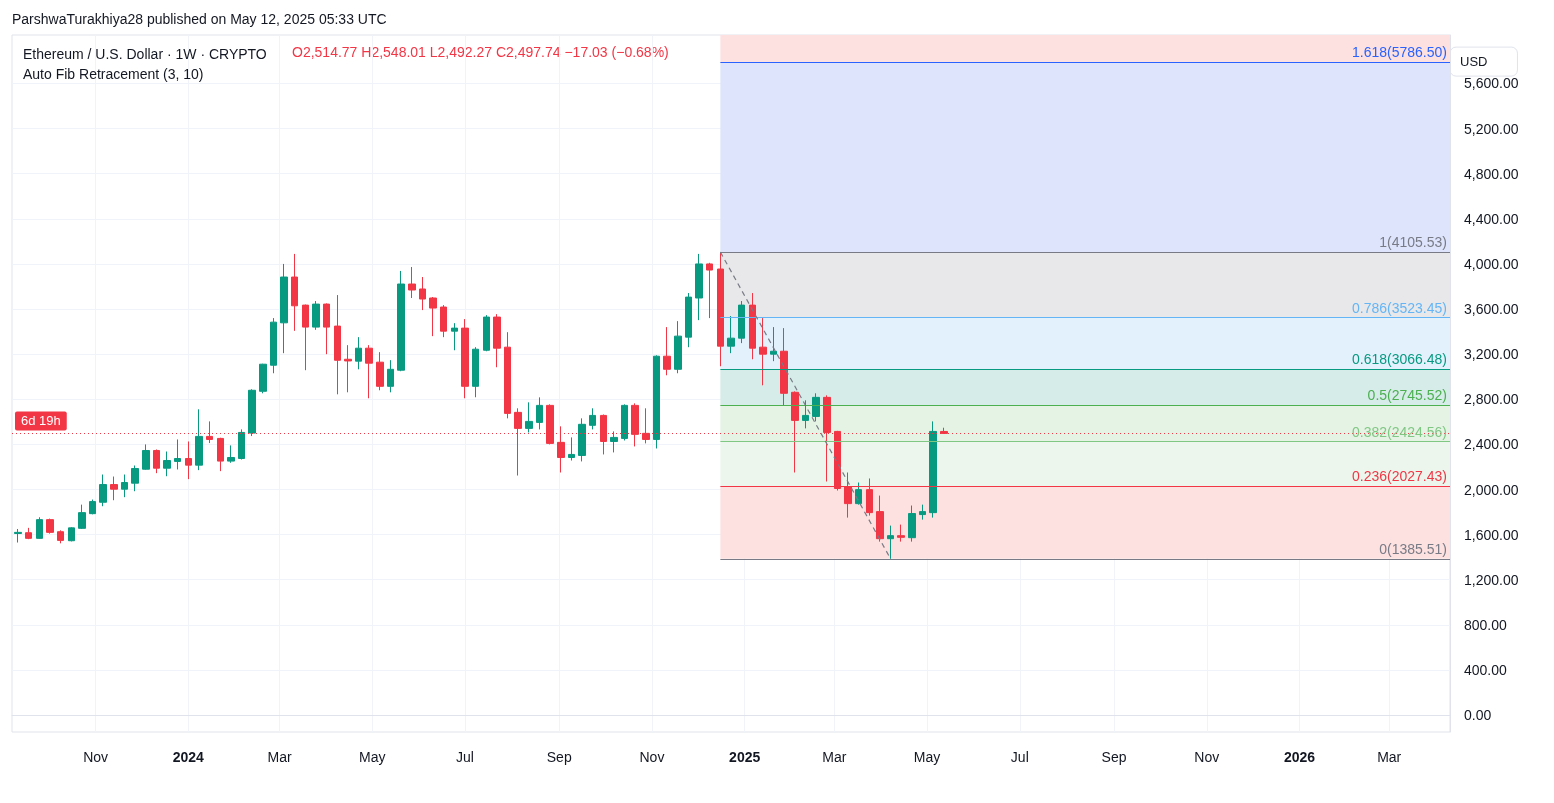 The width and height of the screenshot is (1554, 803). I want to click on y-tick-label: 2,400.00, so click(1491, 444).